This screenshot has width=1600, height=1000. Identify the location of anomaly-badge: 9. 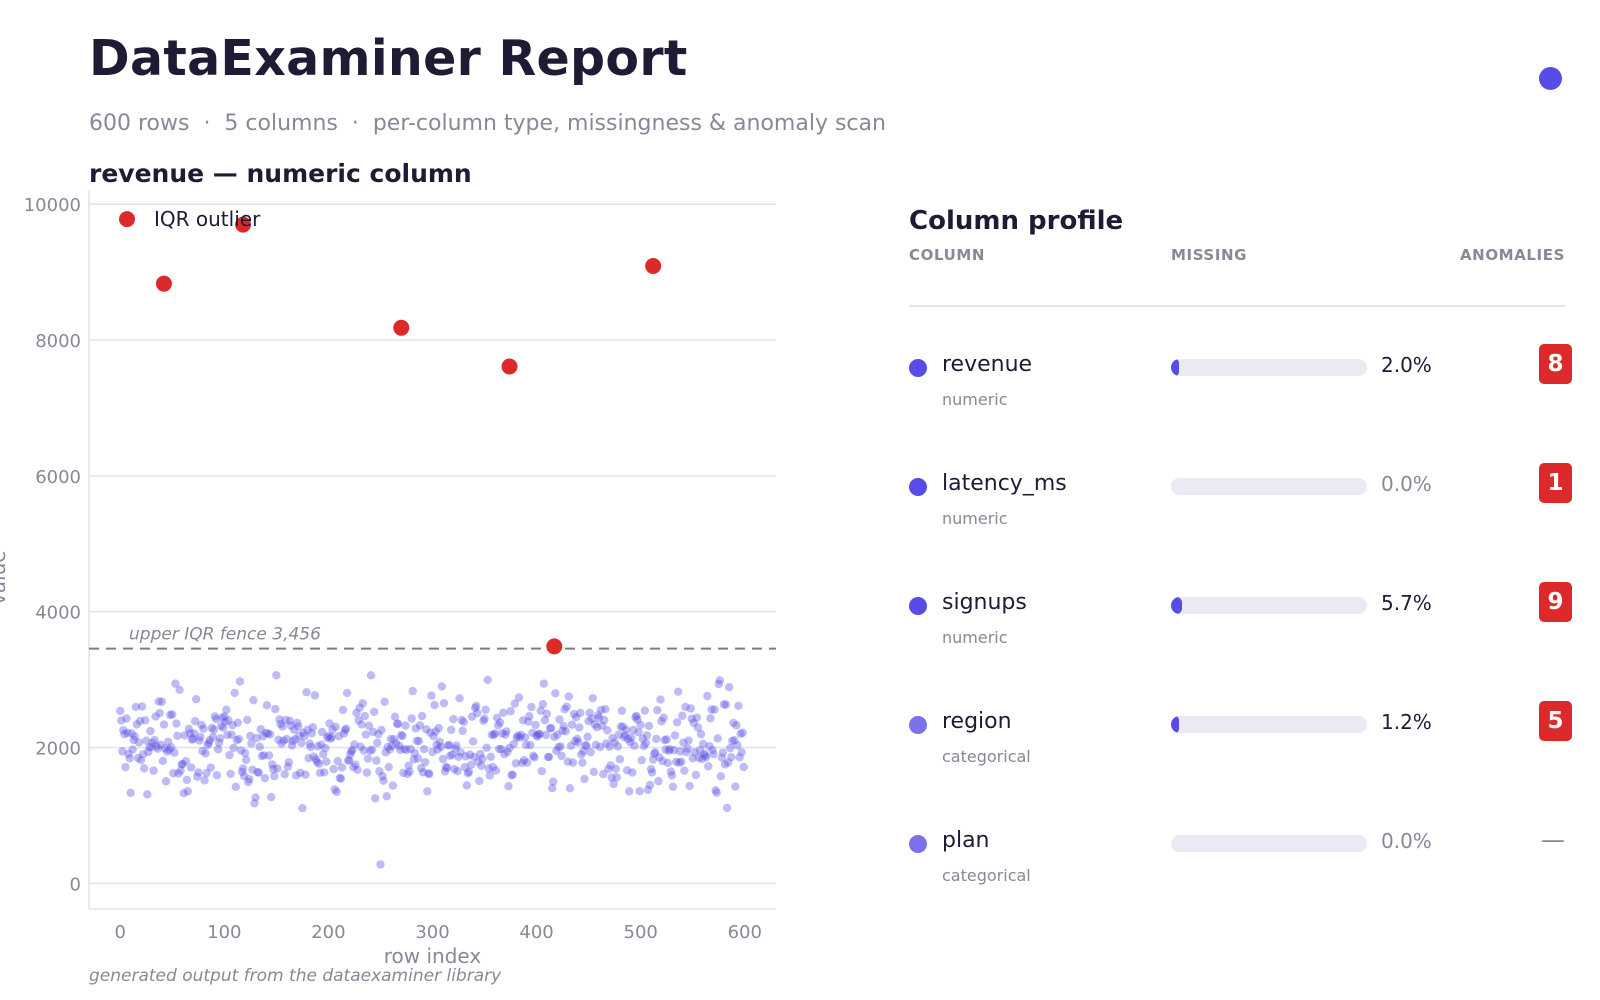
(1555, 602).